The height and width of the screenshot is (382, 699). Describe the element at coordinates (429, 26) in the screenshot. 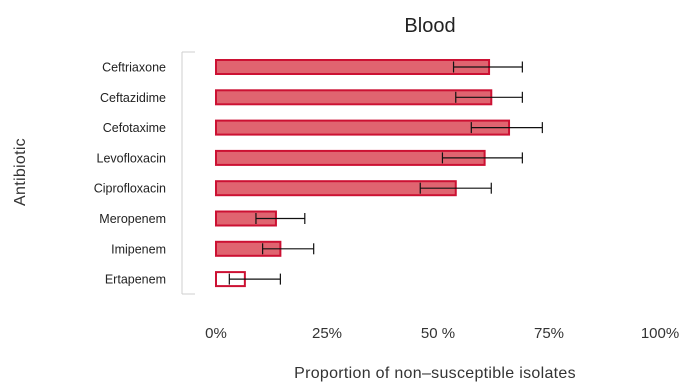

I see `chart-title: Blood` at that location.